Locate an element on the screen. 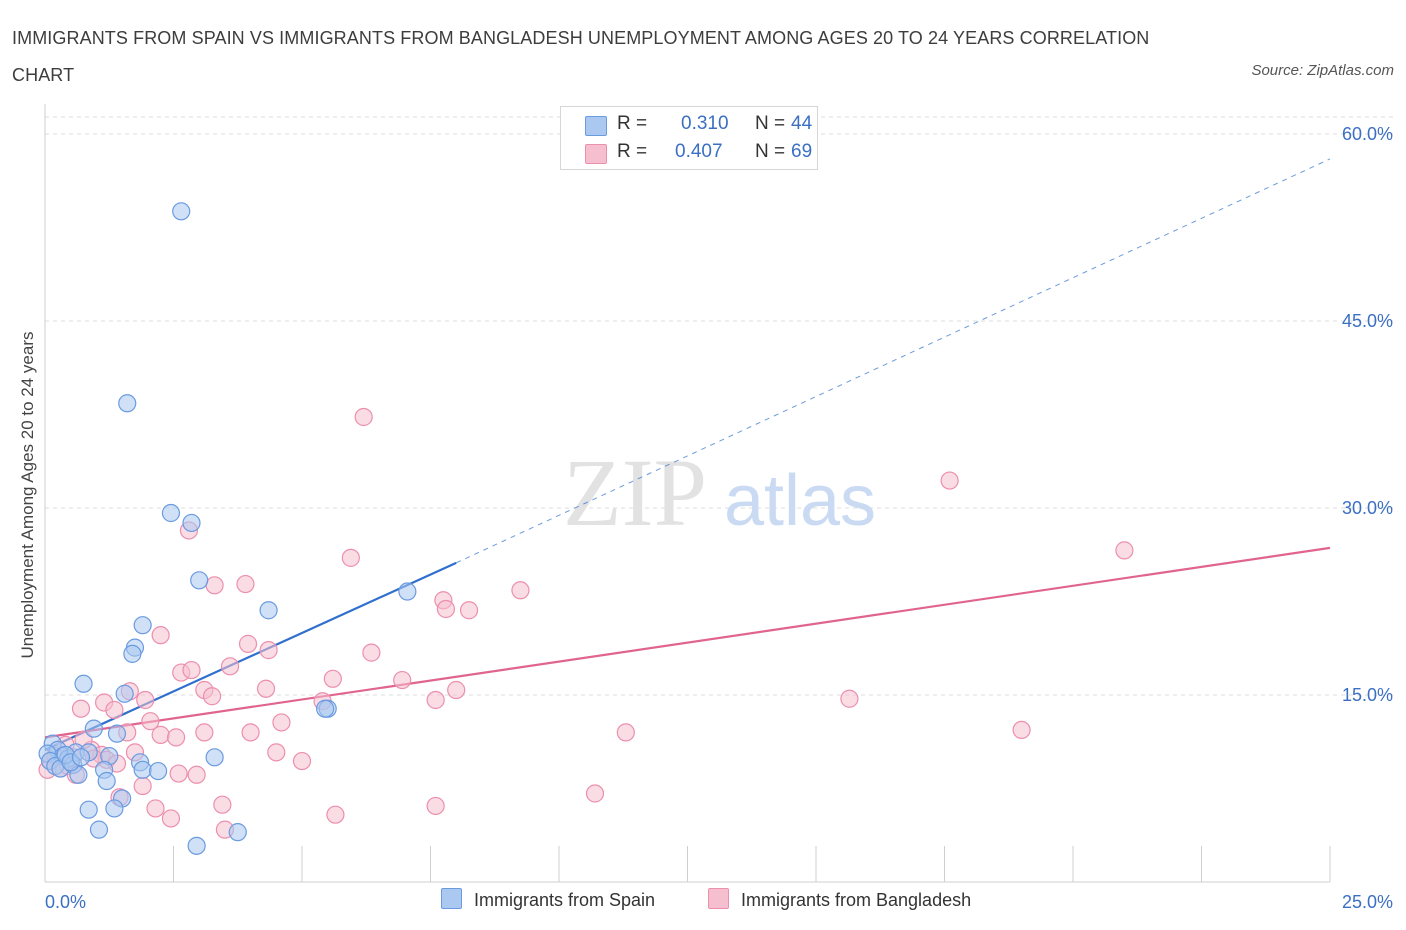 This screenshot has height=930, width=1406. watermark: ZIP atlas is located at coordinates (719, 492).